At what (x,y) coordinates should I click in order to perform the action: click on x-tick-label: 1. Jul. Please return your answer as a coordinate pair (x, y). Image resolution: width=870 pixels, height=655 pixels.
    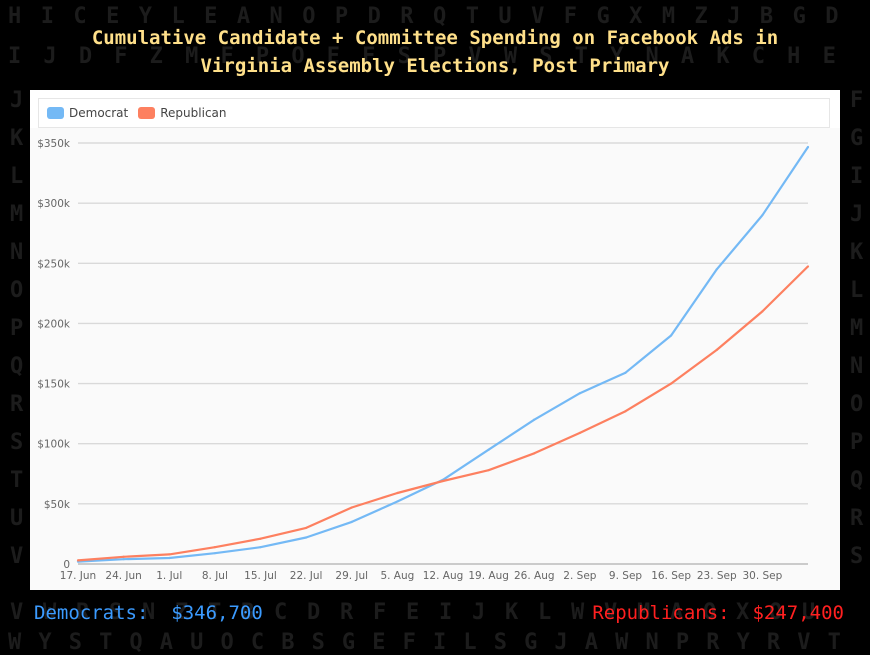
    Looking at the image, I should click on (169, 576).